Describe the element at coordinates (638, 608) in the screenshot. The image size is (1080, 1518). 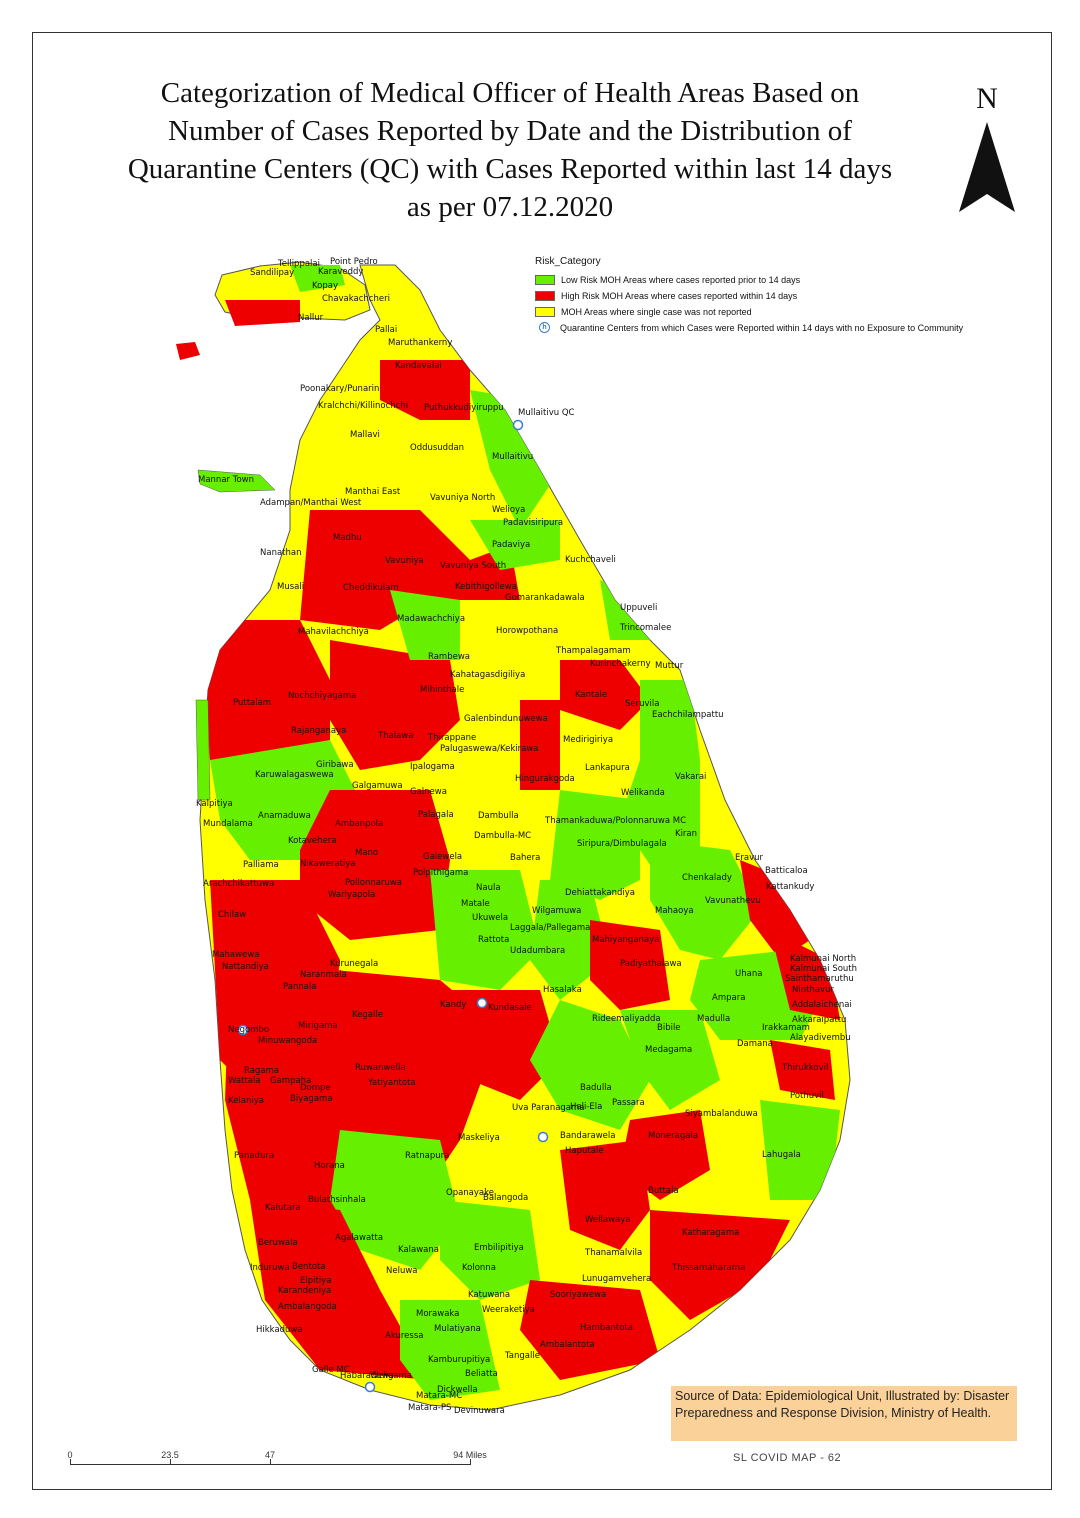
I see `moh-area-label: Uppuveli` at that location.